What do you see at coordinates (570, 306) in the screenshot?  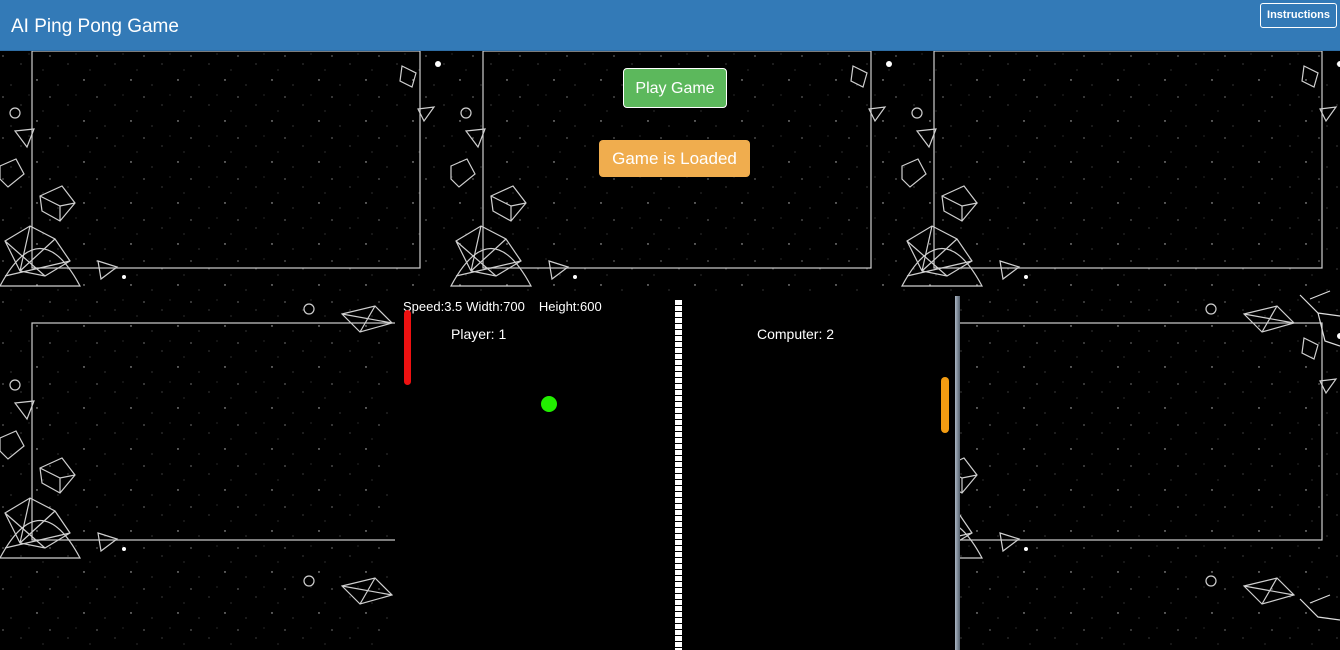 I see `height-stat: Height:600` at bounding box center [570, 306].